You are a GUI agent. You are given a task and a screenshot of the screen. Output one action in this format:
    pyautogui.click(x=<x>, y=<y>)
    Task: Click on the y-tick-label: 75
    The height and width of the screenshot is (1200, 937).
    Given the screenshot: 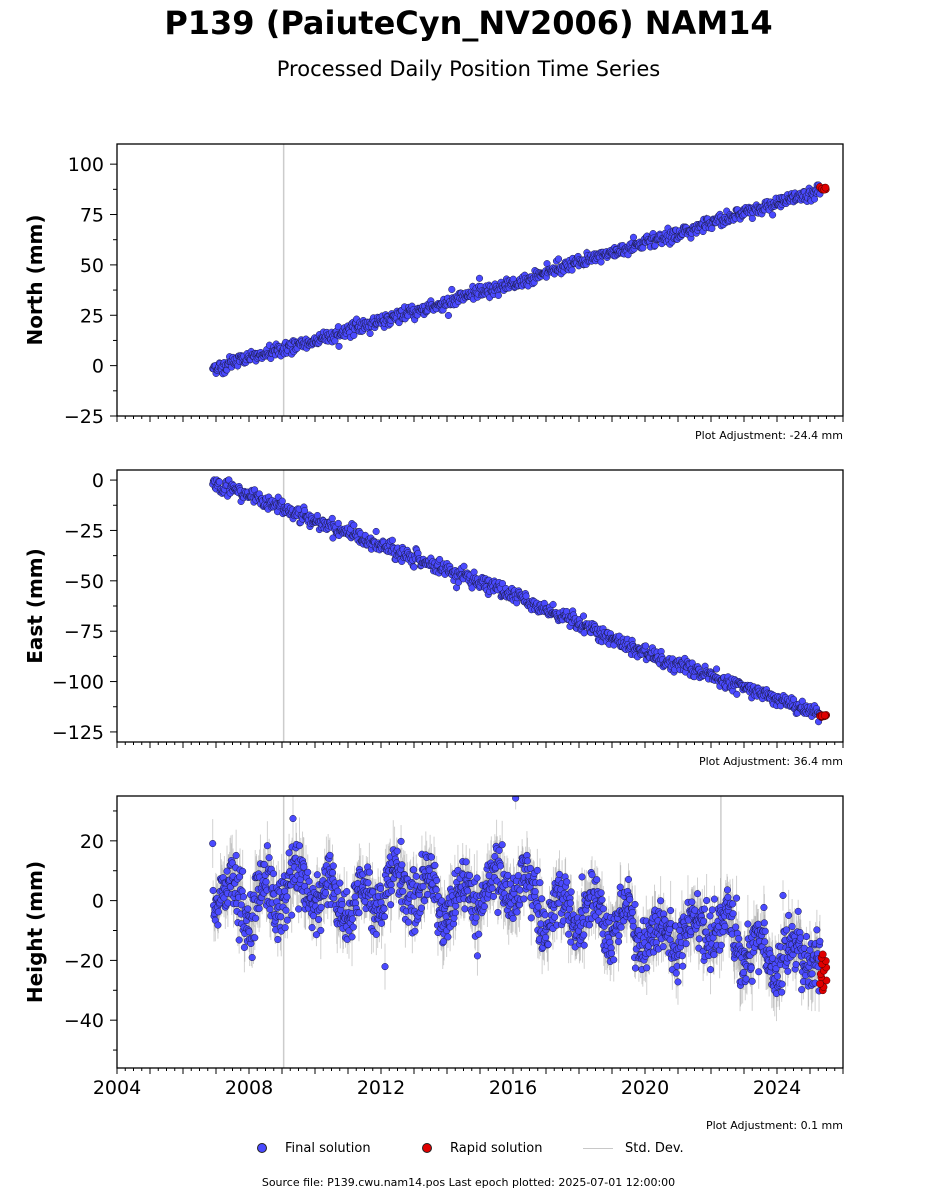 What is the action you would take?
    pyautogui.click(x=92, y=216)
    